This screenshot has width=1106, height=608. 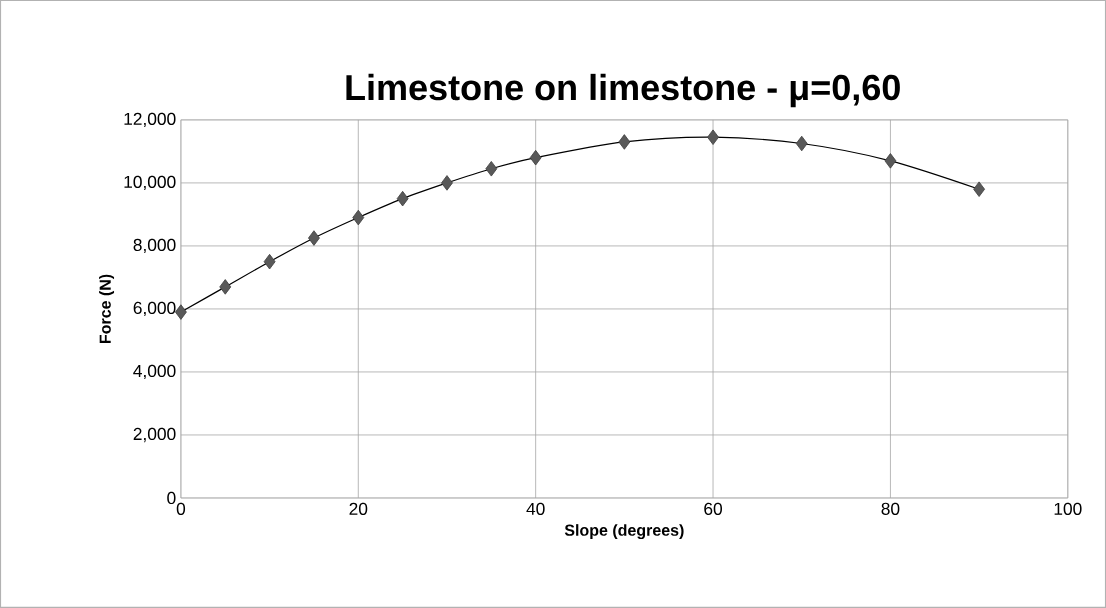 What do you see at coordinates (358, 509) in the screenshot?
I see `x-tick-label: 20` at bounding box center [358, 509].